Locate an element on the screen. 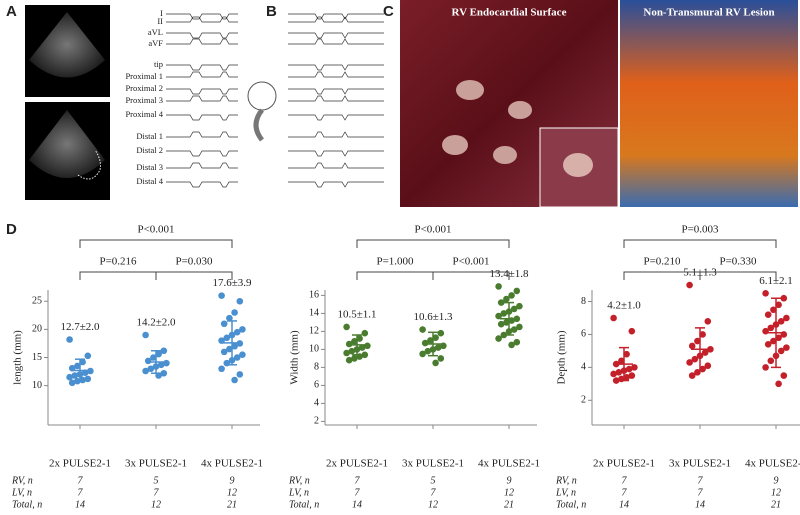  ecg-lead-label: Proximal 4 is located at coordinates (144, 114).